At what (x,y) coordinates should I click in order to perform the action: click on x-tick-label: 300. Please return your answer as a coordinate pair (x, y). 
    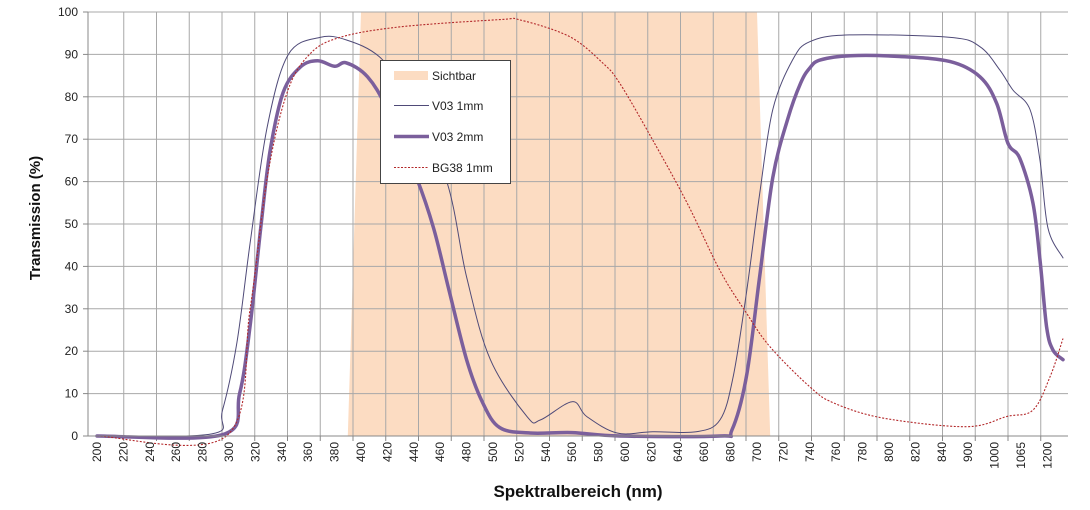
    Looking at the image, I should click on (229, 452).